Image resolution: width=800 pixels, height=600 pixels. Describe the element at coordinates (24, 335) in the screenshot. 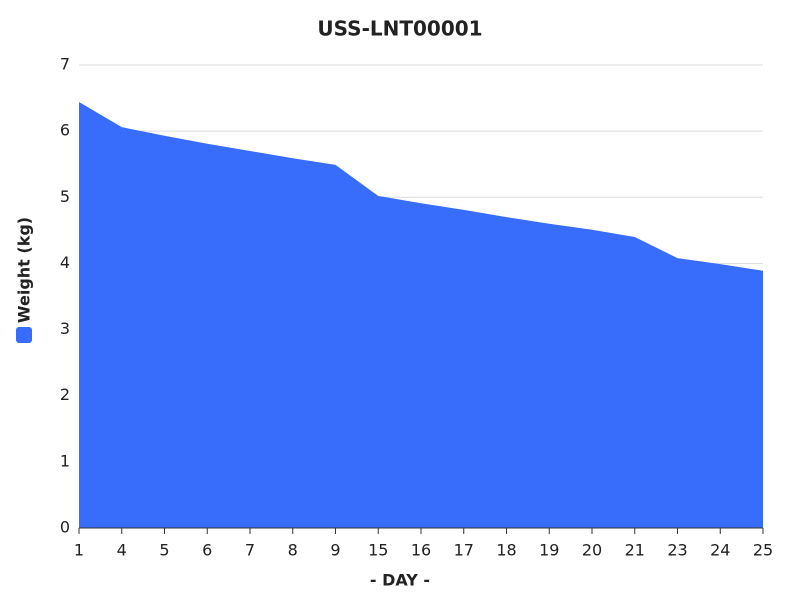

I see `legend-swatch` at that location.